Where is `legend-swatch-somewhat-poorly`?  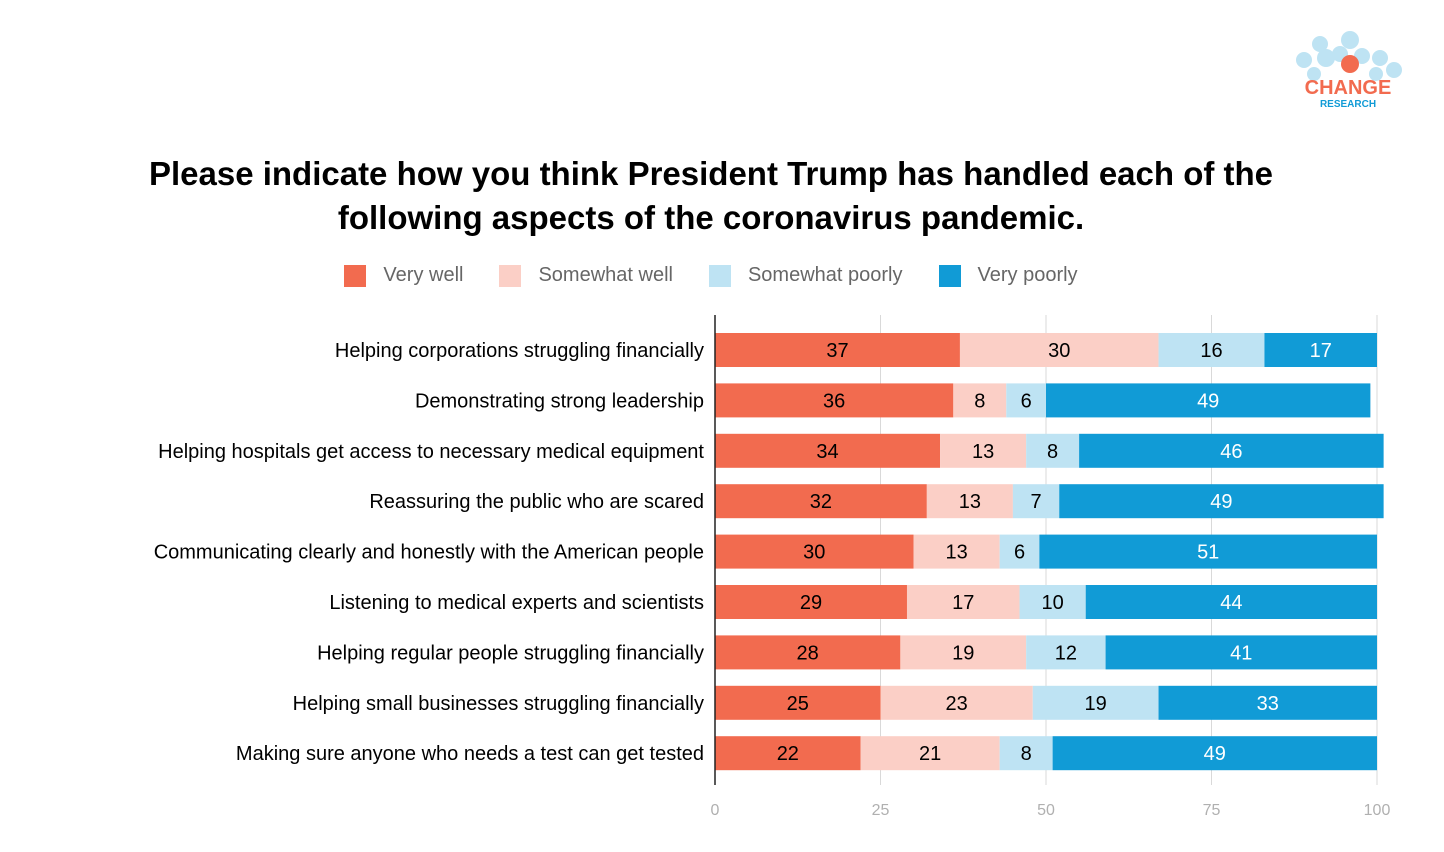
legend-swatch-somewhat-poorly is located at coordinates (719, 275).